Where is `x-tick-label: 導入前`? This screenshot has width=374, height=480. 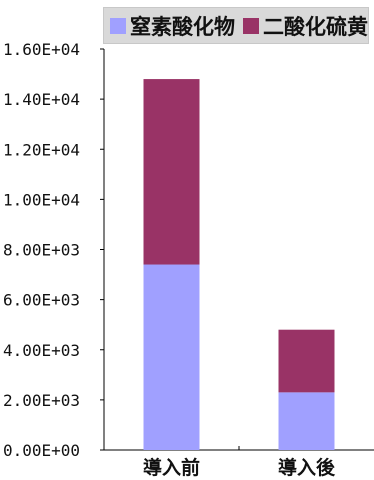
x-tick-label: 導入前 is located at coordinates (171, 467).